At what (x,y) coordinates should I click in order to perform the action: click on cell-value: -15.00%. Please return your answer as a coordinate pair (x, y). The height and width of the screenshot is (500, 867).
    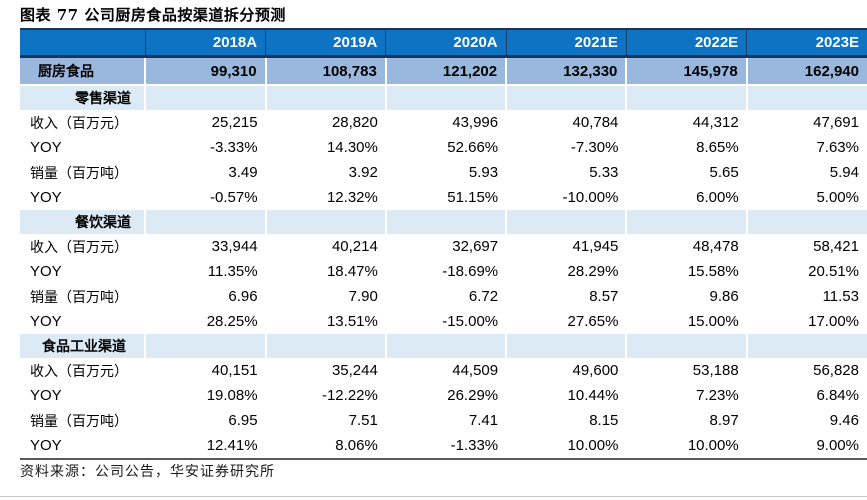
    Looking at the image, I should click on (446, 321).